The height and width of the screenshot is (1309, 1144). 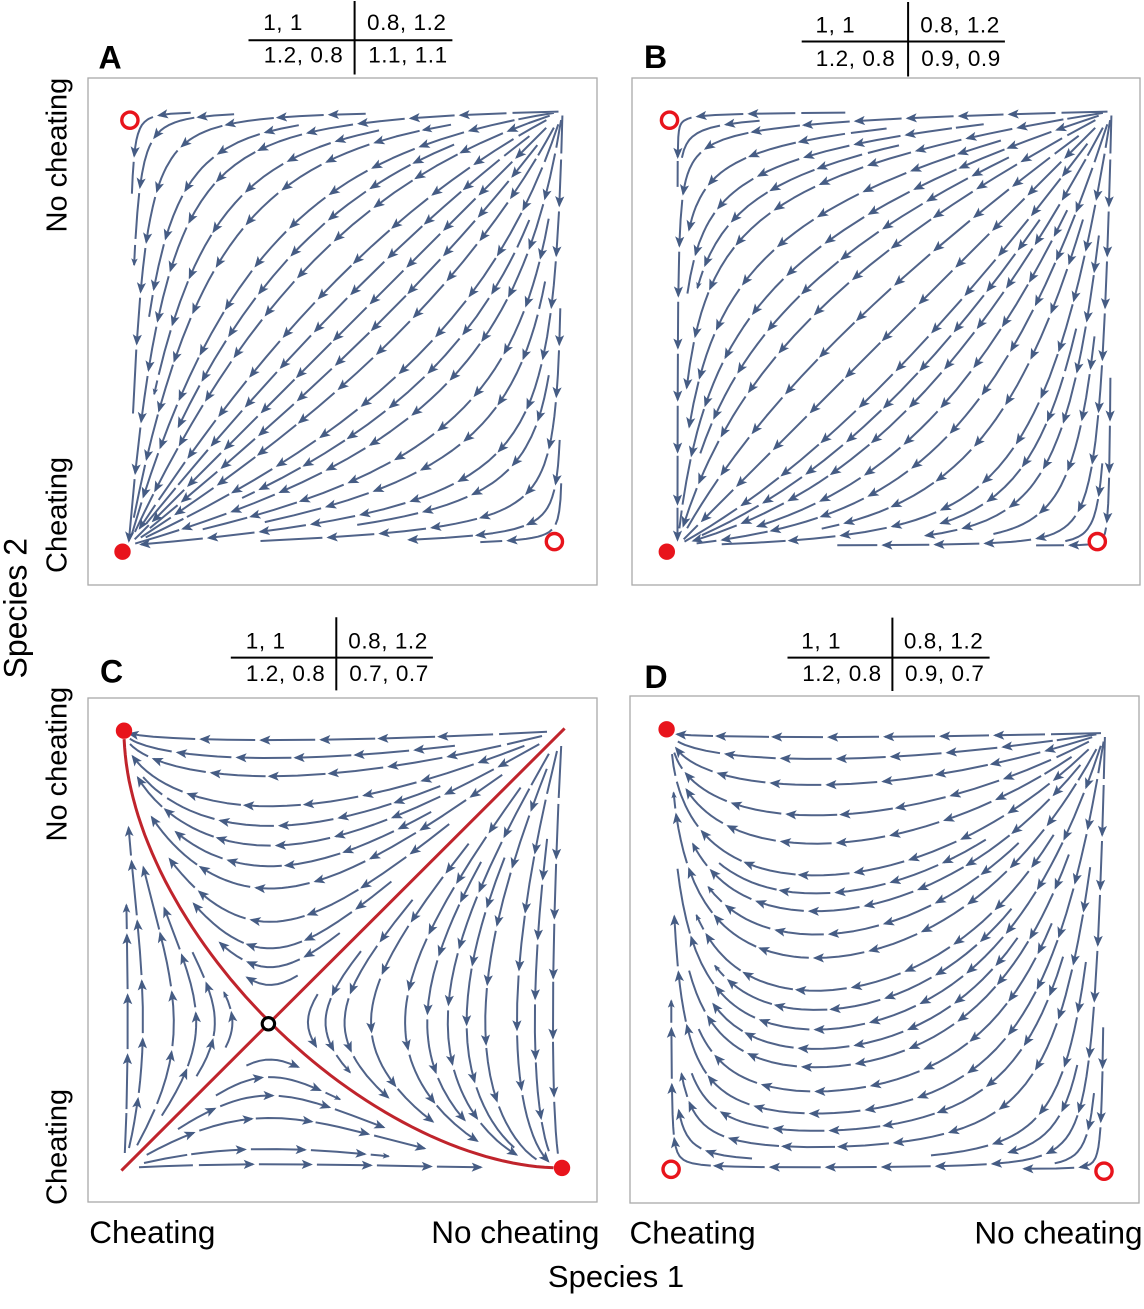 What do you see at coordinates (960, 58) in the screenshot?
I see `svg-text: 0.9, 0.9` at bounding box center [960, 58].